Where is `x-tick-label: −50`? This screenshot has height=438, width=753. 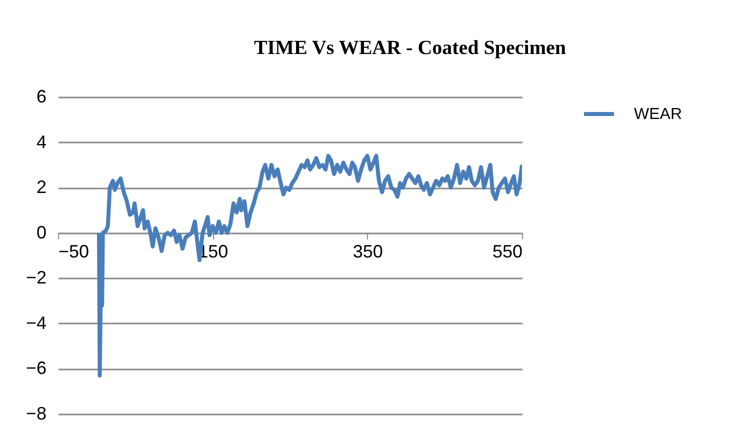 x-tick-label: −50 is located at coordinates (74, 251).